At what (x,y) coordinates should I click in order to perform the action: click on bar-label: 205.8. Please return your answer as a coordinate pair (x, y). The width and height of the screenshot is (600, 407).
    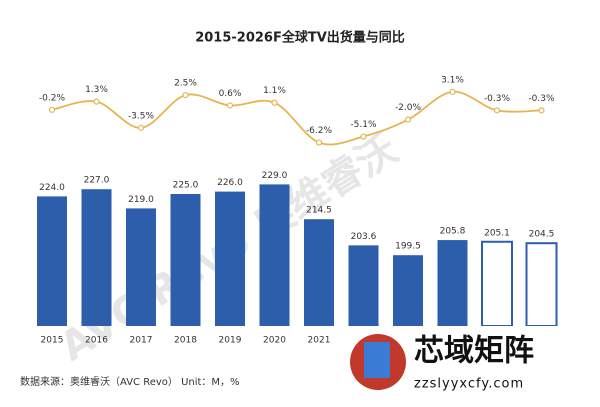
    Looking at the image, I should click on (453, 232).